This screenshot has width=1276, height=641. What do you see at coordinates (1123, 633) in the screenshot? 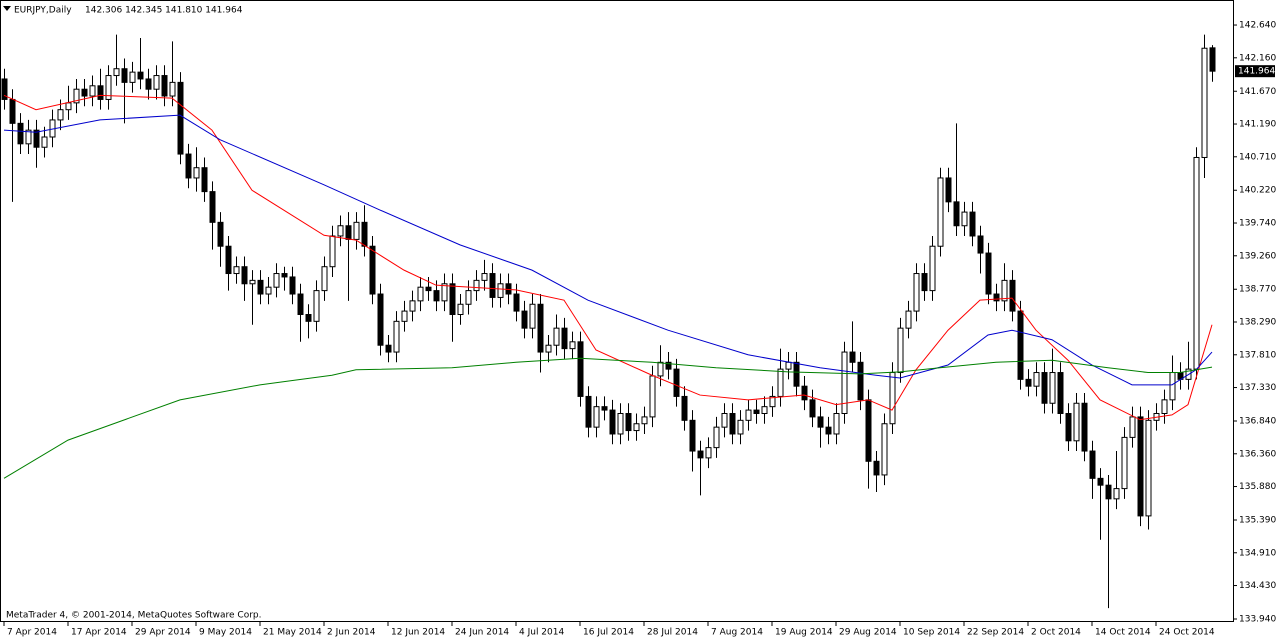
I see `x-tick-label: 14 Oct 2014` at bounding box center [1123, 633].